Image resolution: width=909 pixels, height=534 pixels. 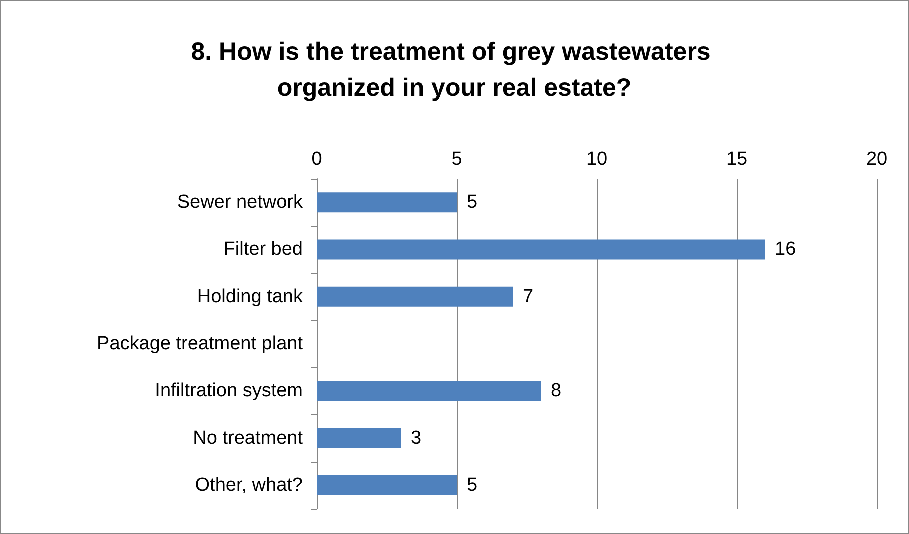 I want to click on x-tick-label: 5, so click(x=457, y=159).